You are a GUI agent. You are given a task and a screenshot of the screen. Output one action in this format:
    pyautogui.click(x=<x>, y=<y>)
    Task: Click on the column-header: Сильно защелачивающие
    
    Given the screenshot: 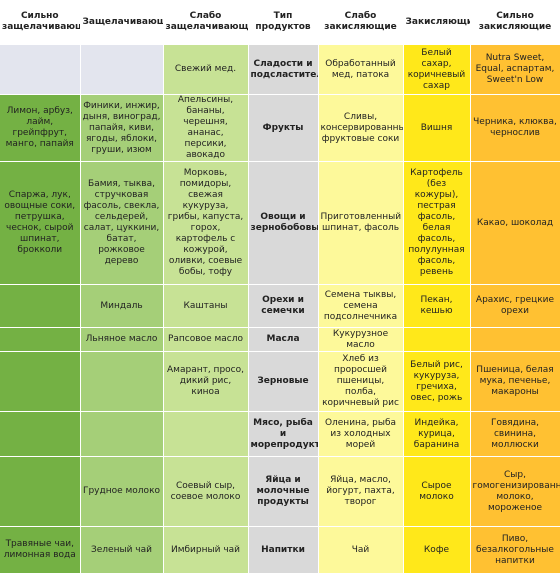 What is the action you would take?
    pyautogui.click(x=40, y=22)
    